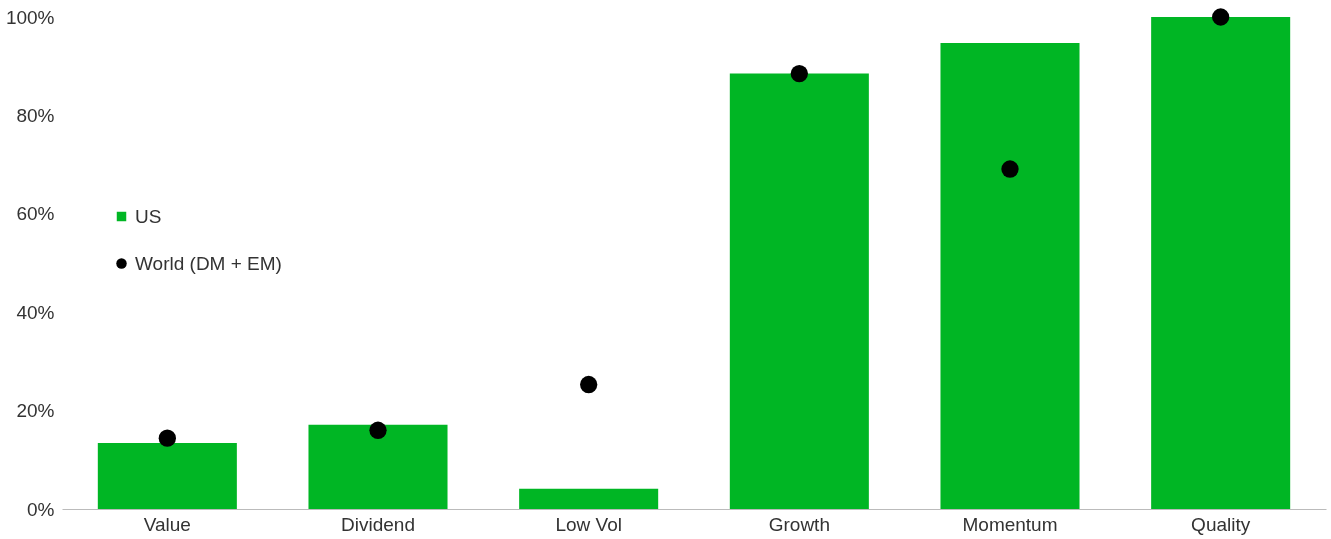 The height and width of the screenshot is (539, 1331). I want to click on x-tick-label: Dividend, so click(378, 524).